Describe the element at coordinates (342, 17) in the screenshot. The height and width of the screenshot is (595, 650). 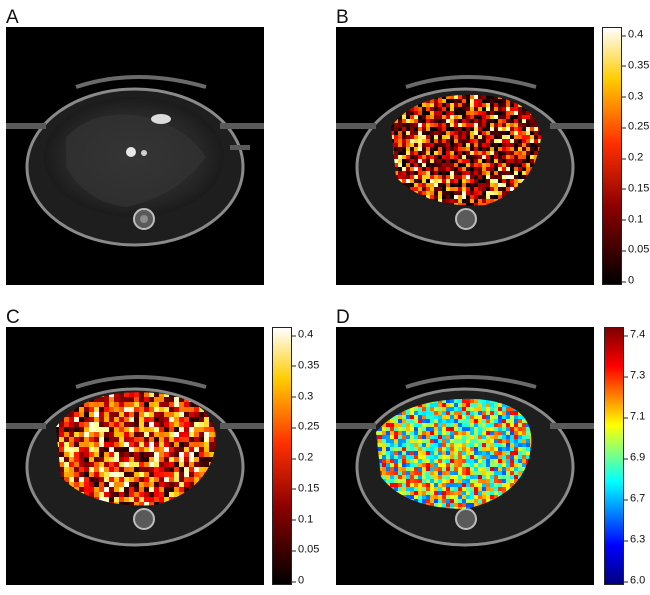
I see `panel-b-label: B` at that location.